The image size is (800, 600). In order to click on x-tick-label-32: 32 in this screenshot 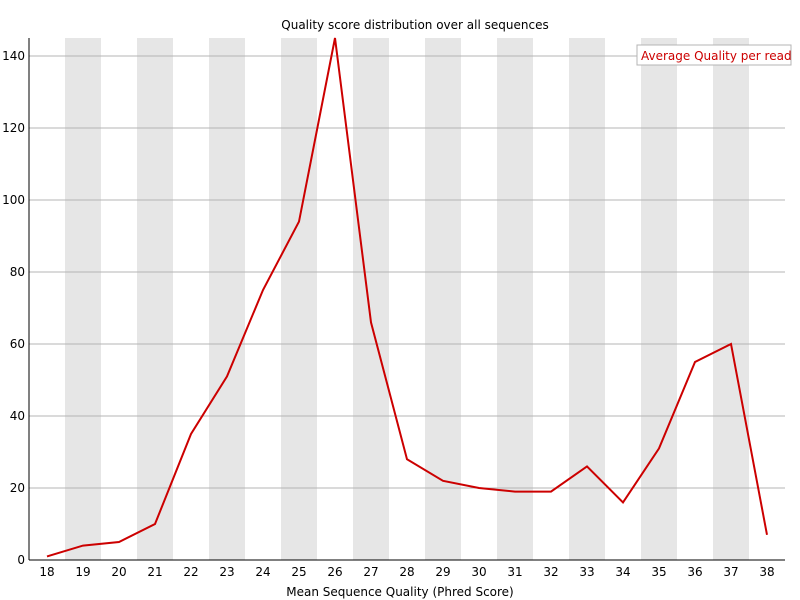, I will do `click(550, 572)`.